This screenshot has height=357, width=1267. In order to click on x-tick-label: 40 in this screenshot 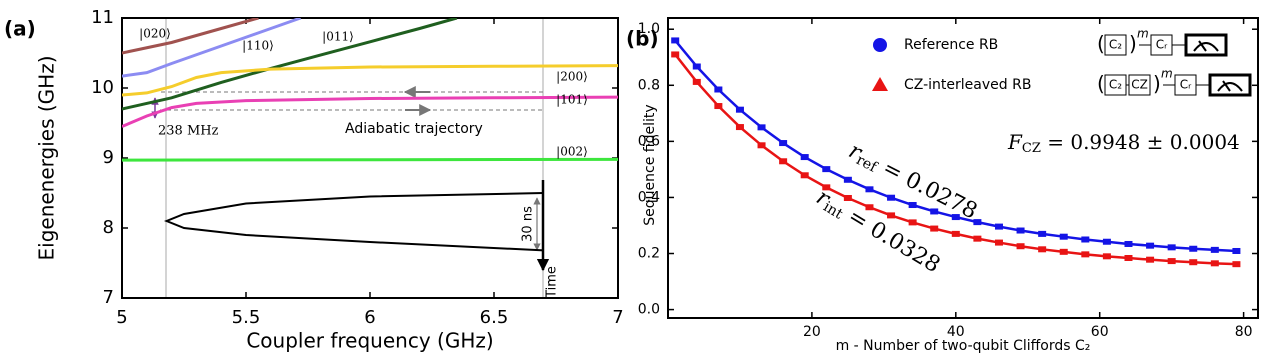, I will do `click(956, 332)`.